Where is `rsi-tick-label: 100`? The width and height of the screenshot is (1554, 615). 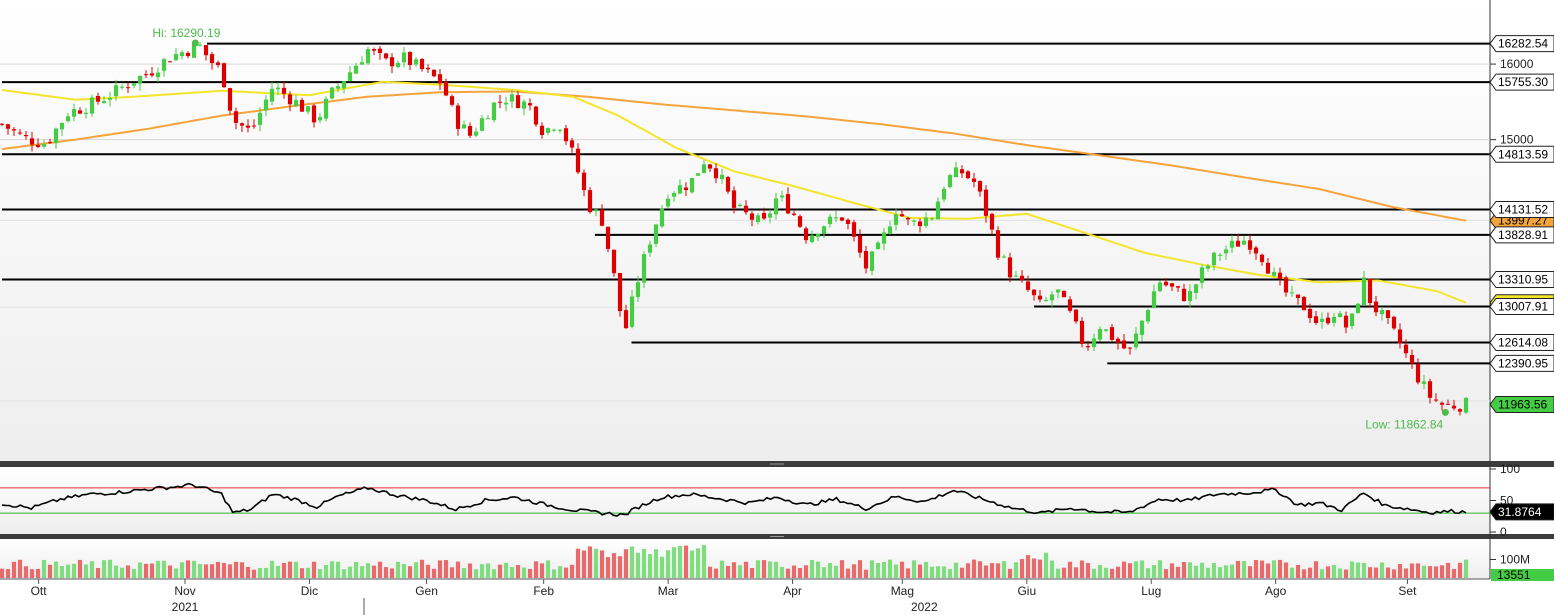 rsi-tick-label: 100 is located at coordinates (1510, 469).